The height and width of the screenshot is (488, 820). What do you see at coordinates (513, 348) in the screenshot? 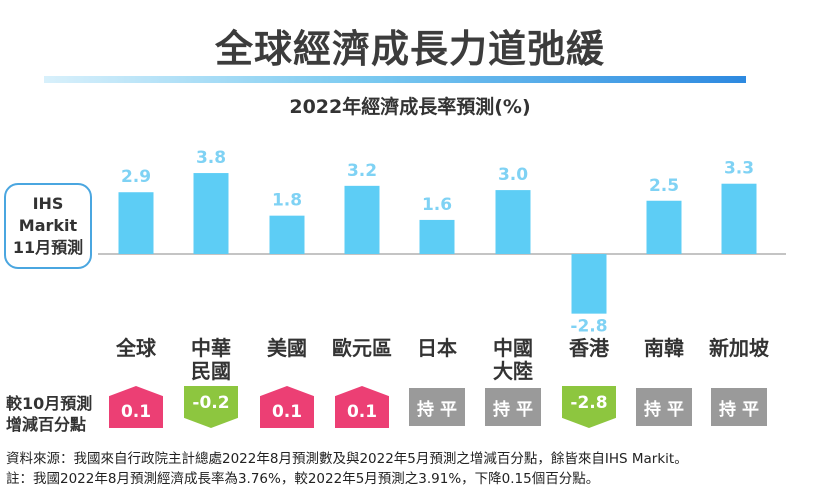
I see `category-label-5-line-0: 中國` at bounding box center [513, 348].